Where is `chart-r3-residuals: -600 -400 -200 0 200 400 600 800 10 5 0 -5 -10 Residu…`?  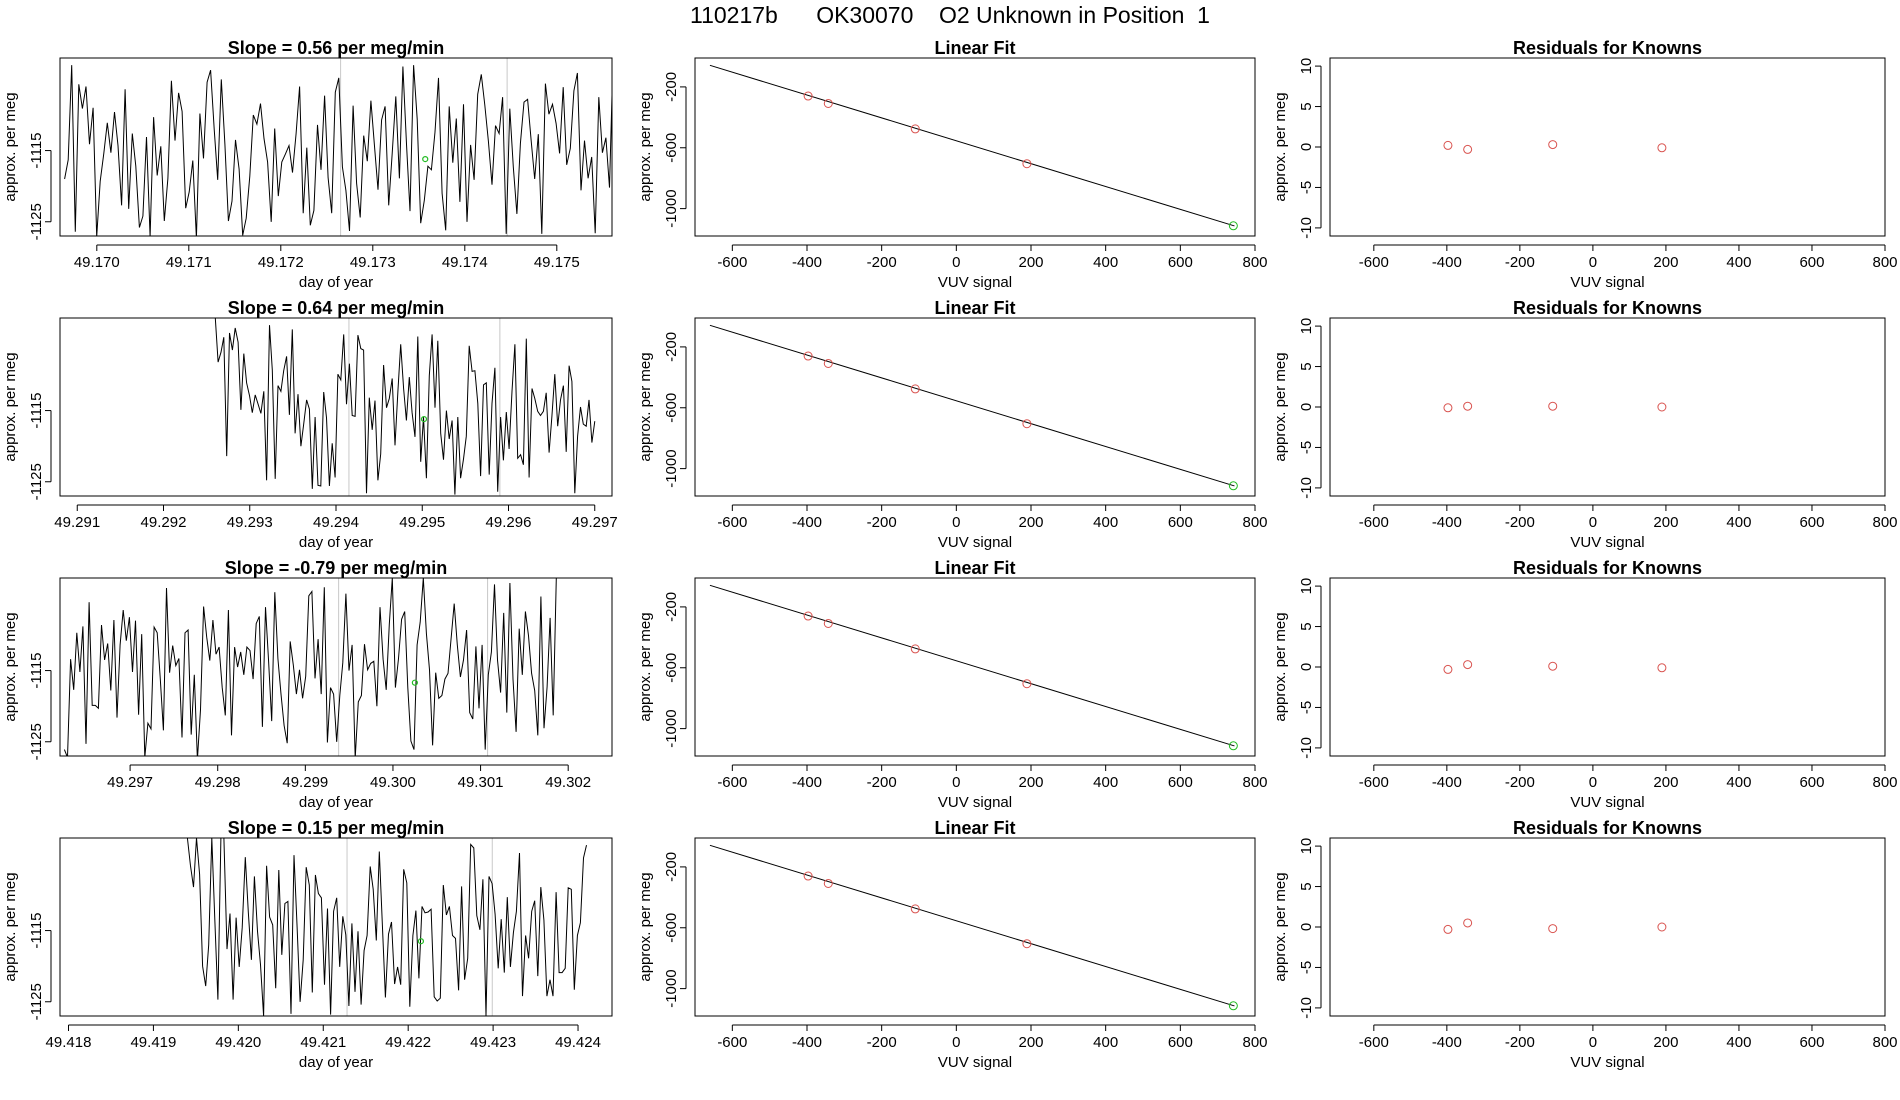 chart-r3-residuals: -600 -400 -200 0 200 400 600 800 10 5 0 -5 -10 Residu… is located at coordinates (1585, 944).